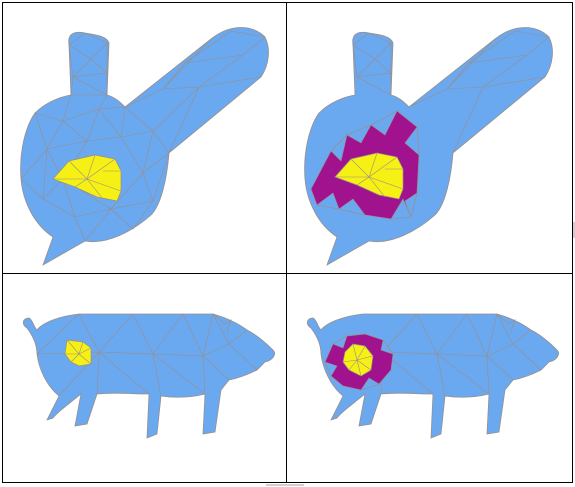 The height and width of the screenshot is (487, 575). Describe the element at coordinates (574, 230) in the screenshot. I see `side-indicator` at that location.